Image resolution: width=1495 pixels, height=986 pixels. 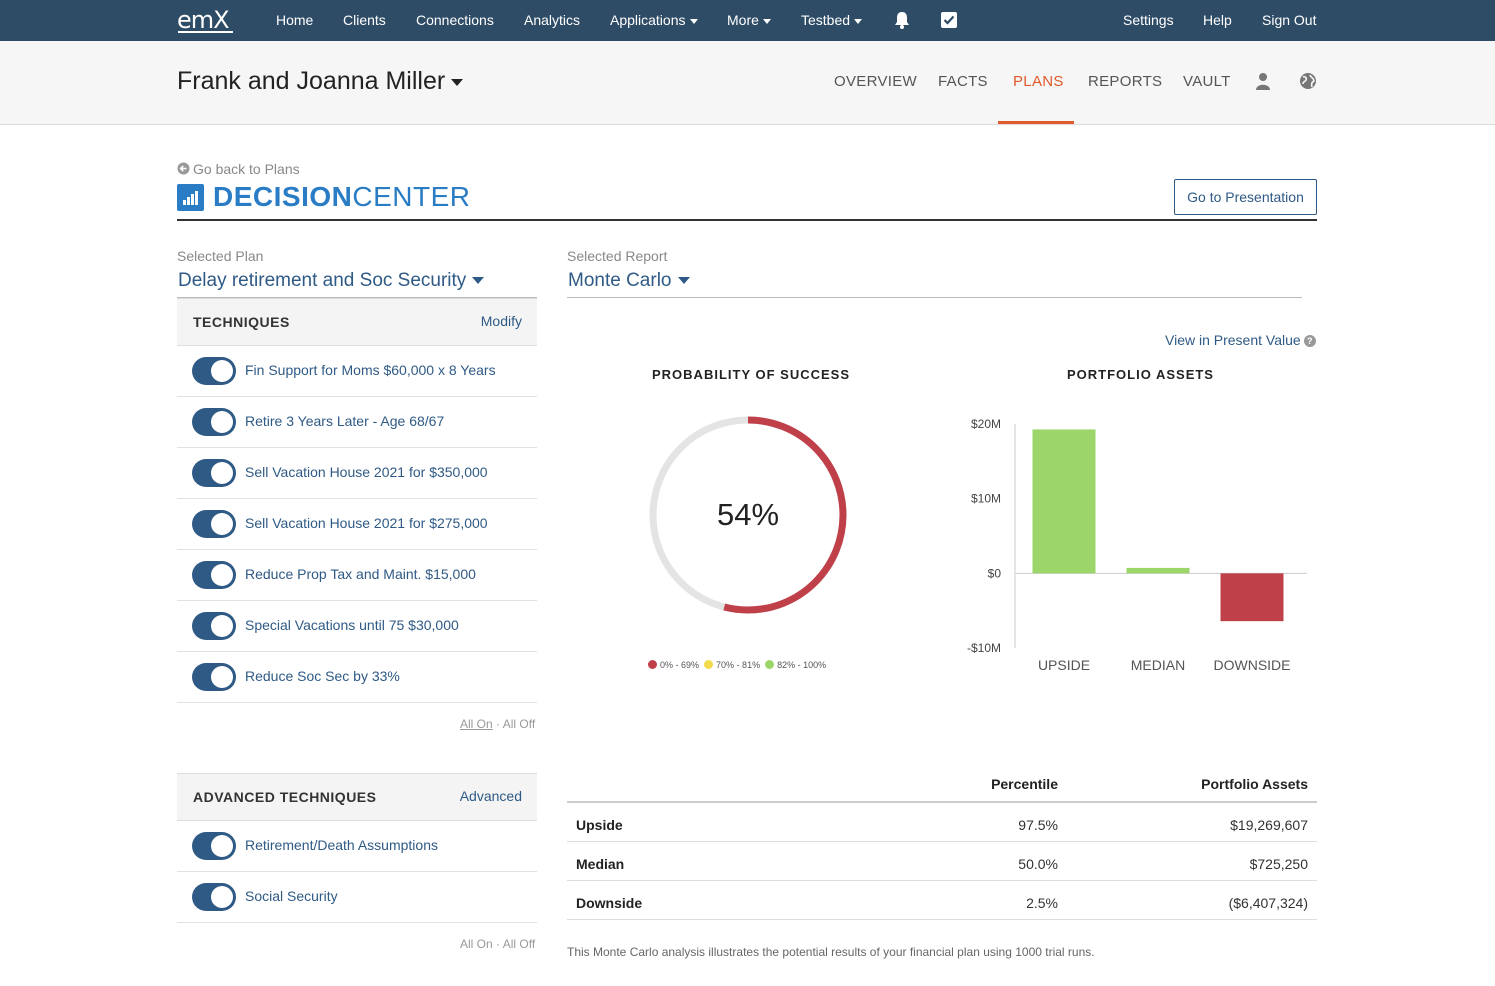 I want to click on modify-link: Modify, so click(x=501, y=321).